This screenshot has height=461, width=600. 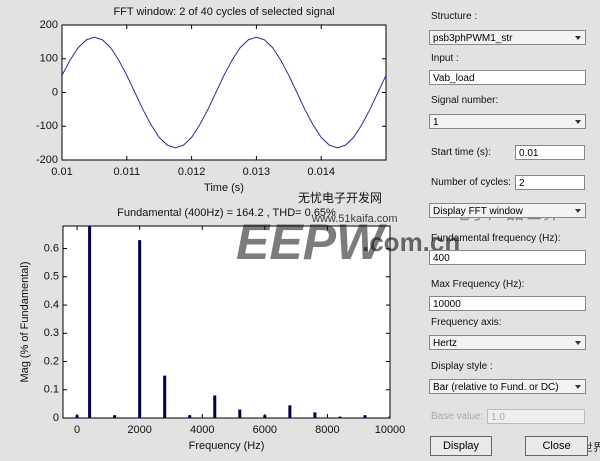 What do you see at coordinates (126, 172) in the screenshot?
I see `x-tick-label: 0.011` at bounding box center [126, 172].